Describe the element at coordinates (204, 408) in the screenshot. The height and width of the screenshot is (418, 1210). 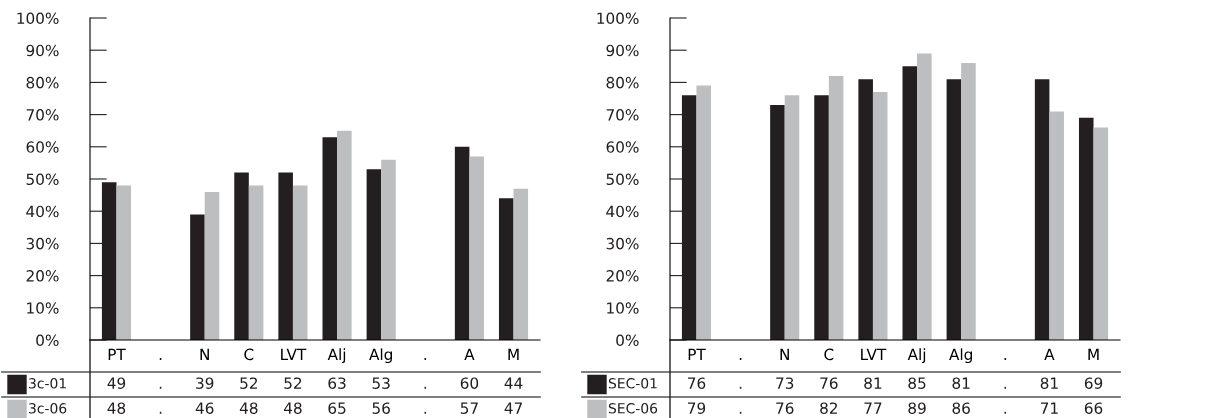
I see `data-label: 46` at that location.